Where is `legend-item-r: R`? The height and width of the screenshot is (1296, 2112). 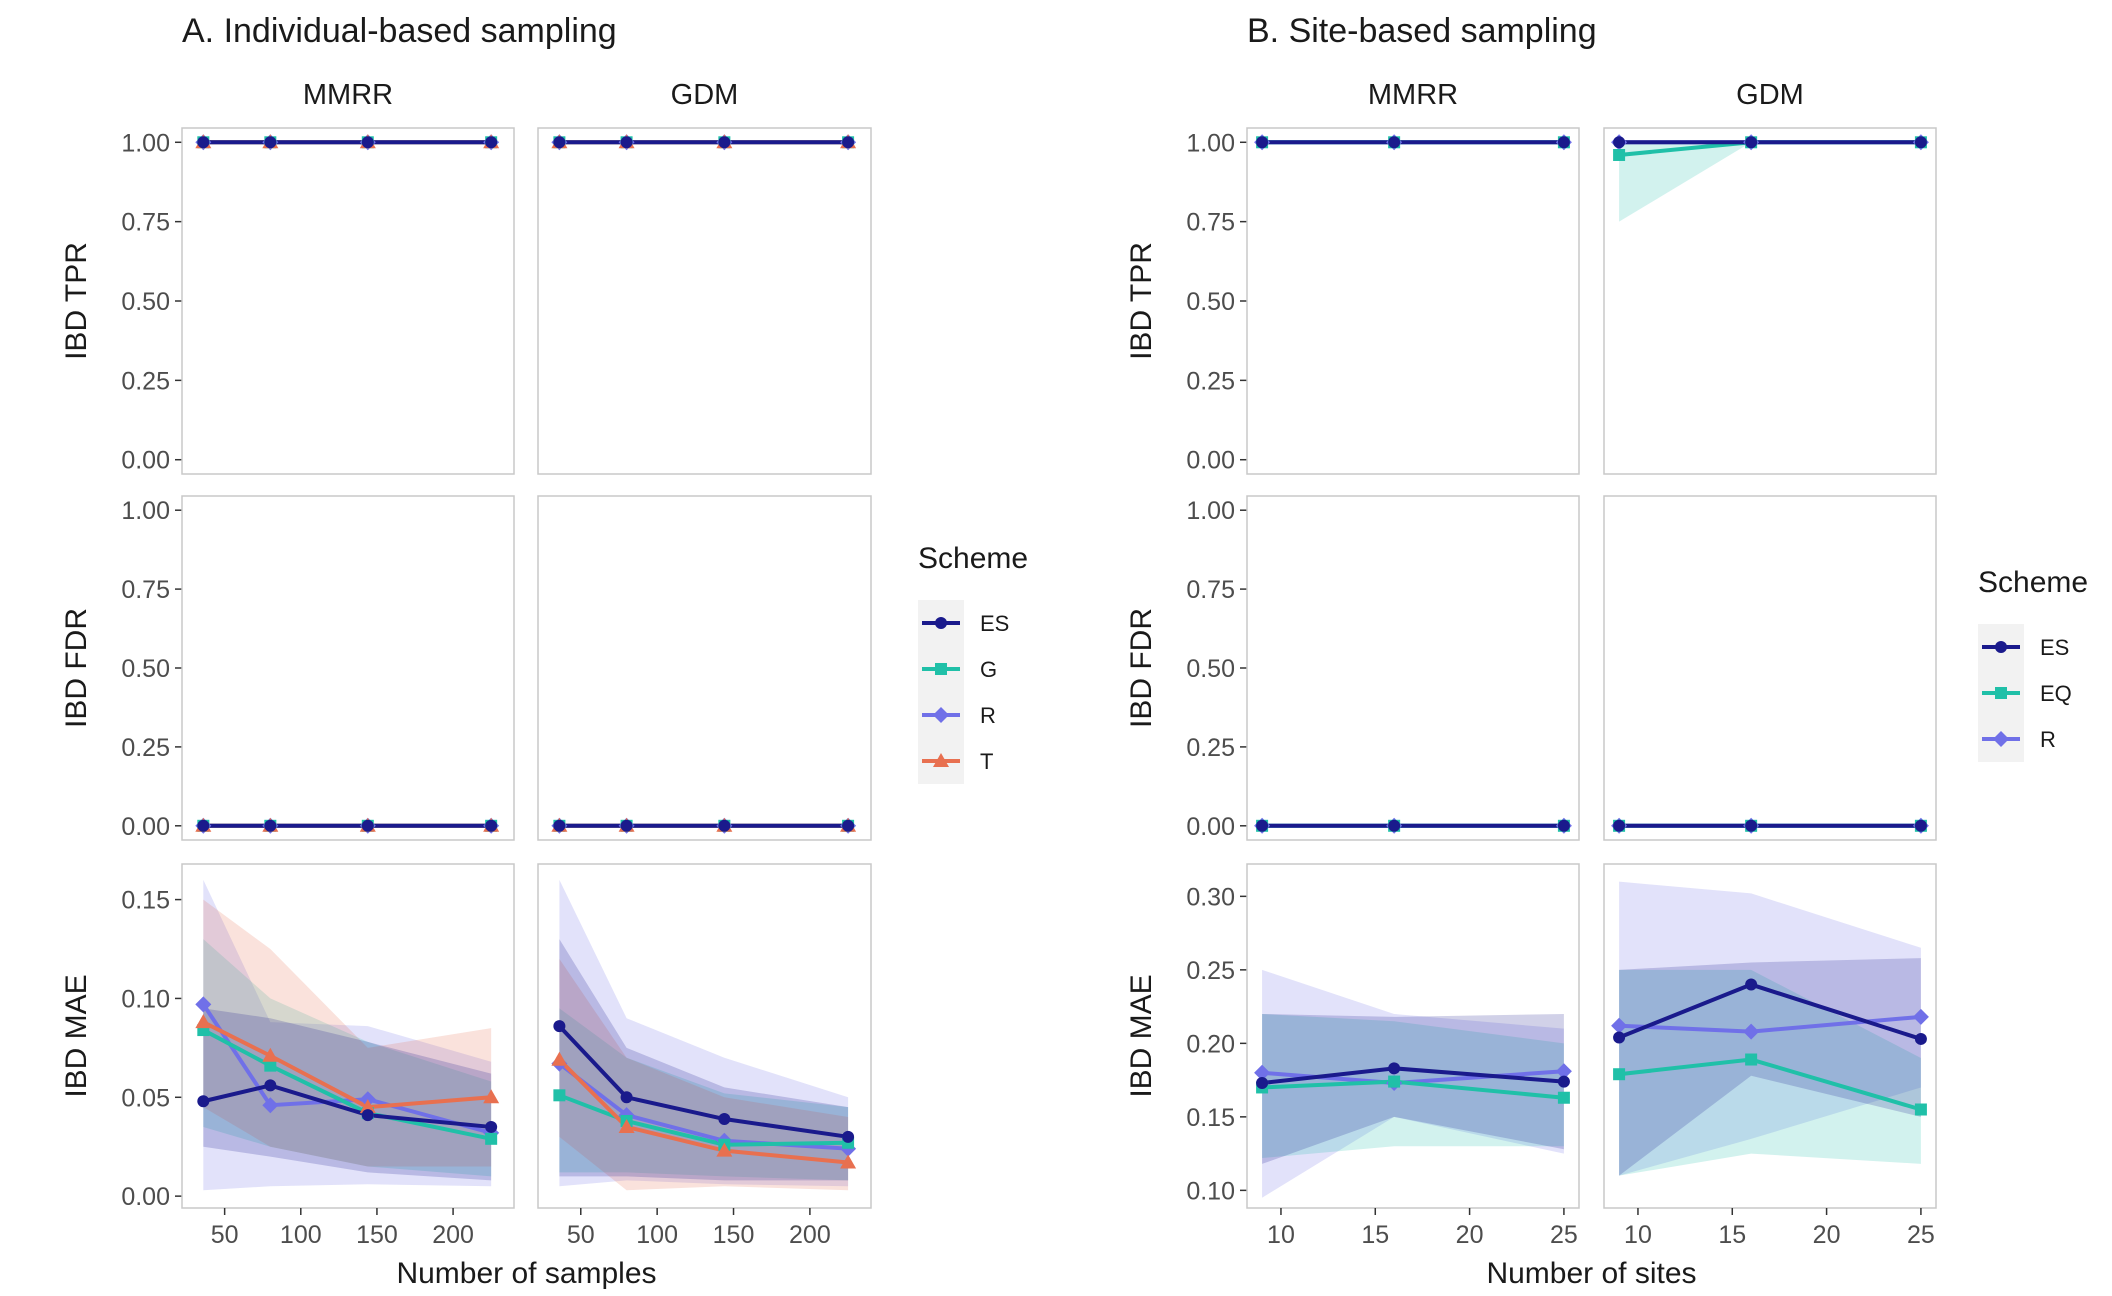
legend-item-r: R is located at coordinates (988, 715).